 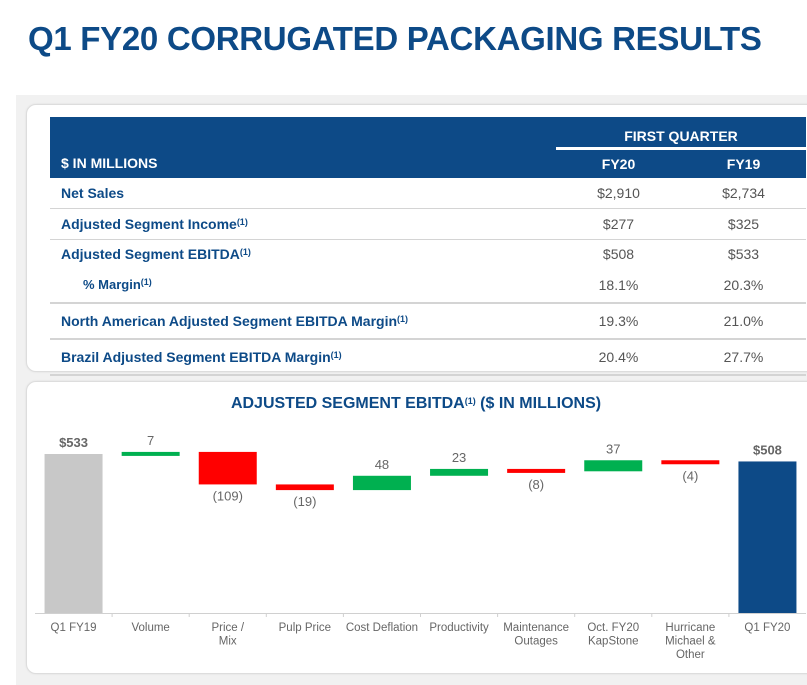 What do you see at coordinates (395, 38) in the screenshot?
I see `page-title: Q1 FY20 CORRUGATED PACKAGING RESULTS` at bounding box center [395, 38].